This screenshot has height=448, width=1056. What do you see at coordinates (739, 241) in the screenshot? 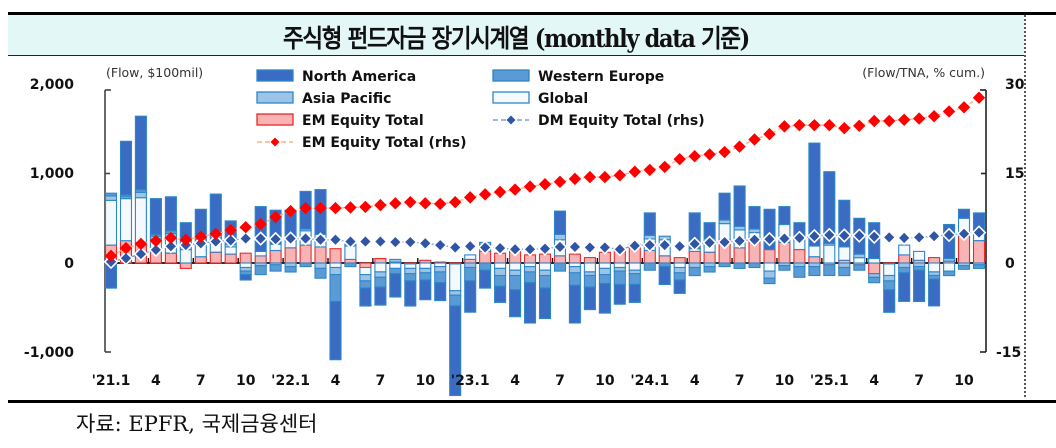
I see `dm-point-2024.7` at bounding box center [739, 241].